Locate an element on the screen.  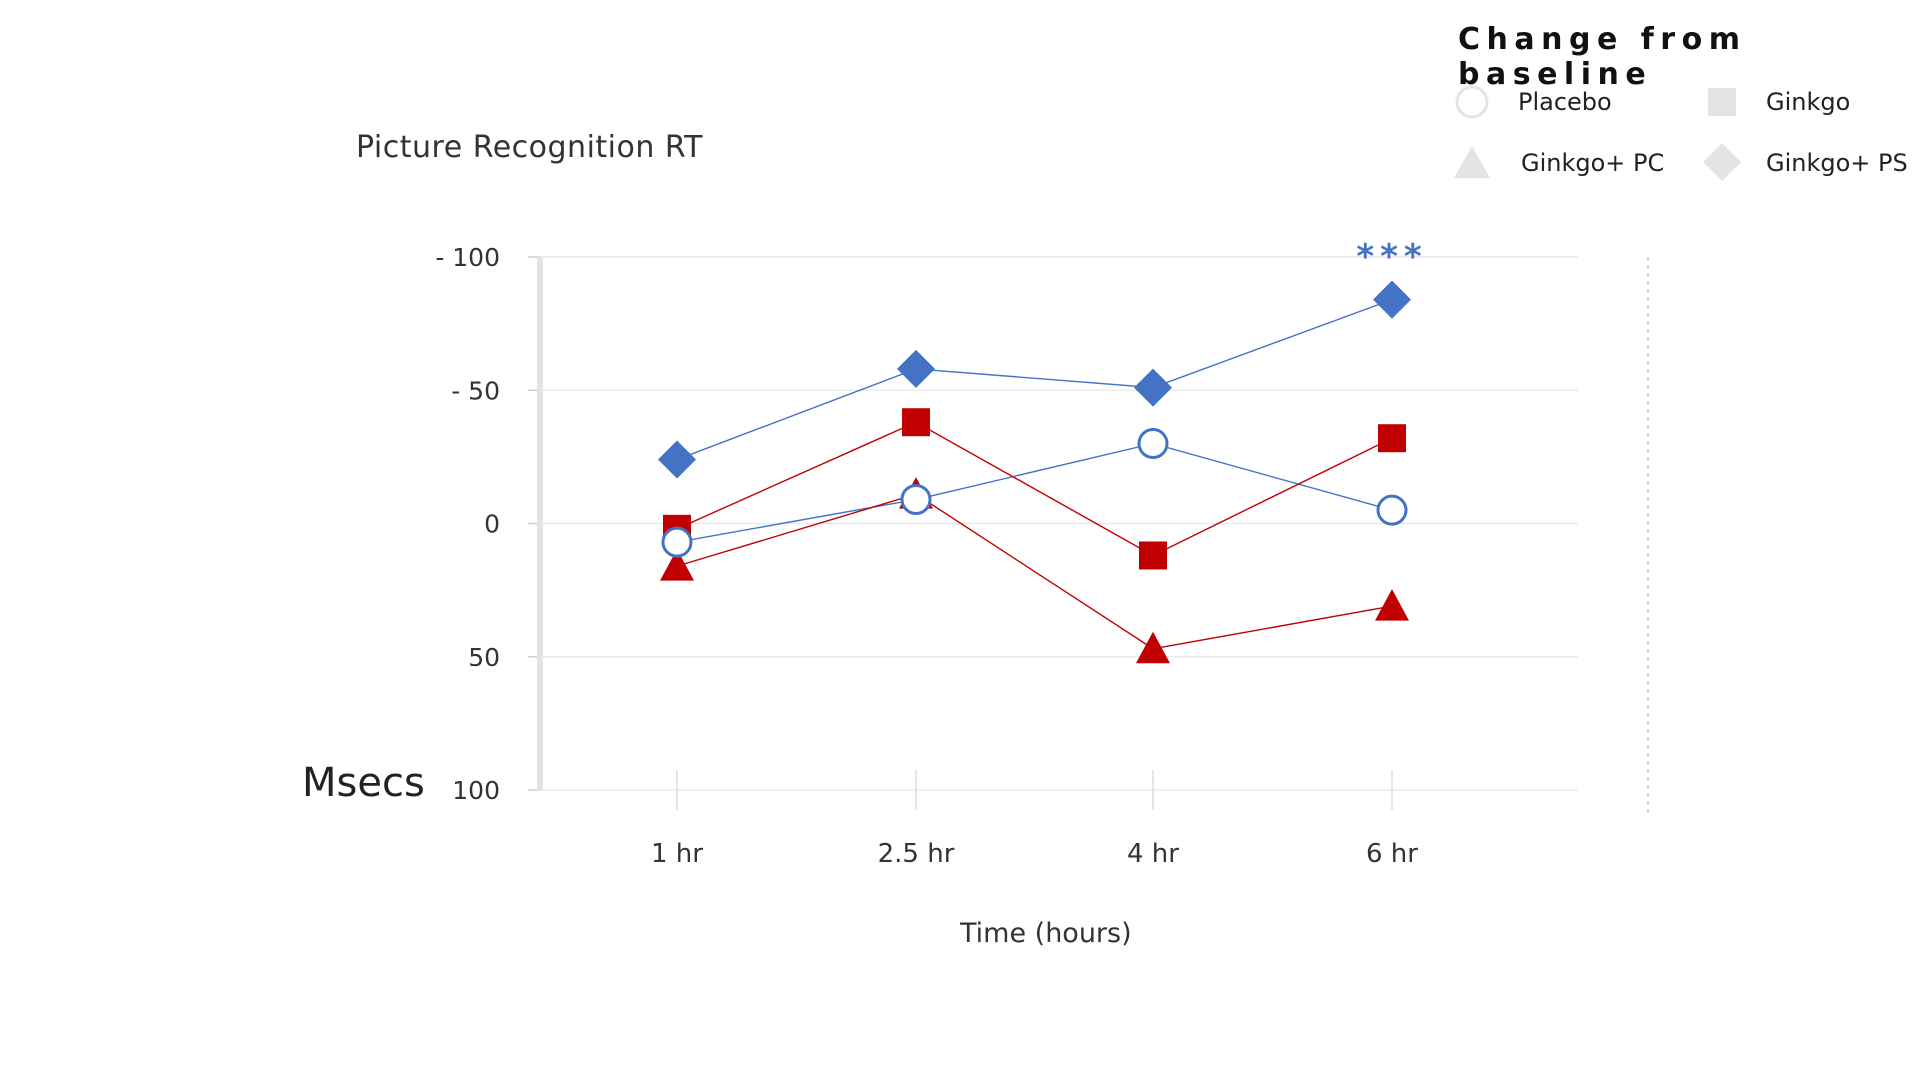
legend-label-ginkgo-pc: Ginkgo+ PC is located at coordinates (1593, 163).